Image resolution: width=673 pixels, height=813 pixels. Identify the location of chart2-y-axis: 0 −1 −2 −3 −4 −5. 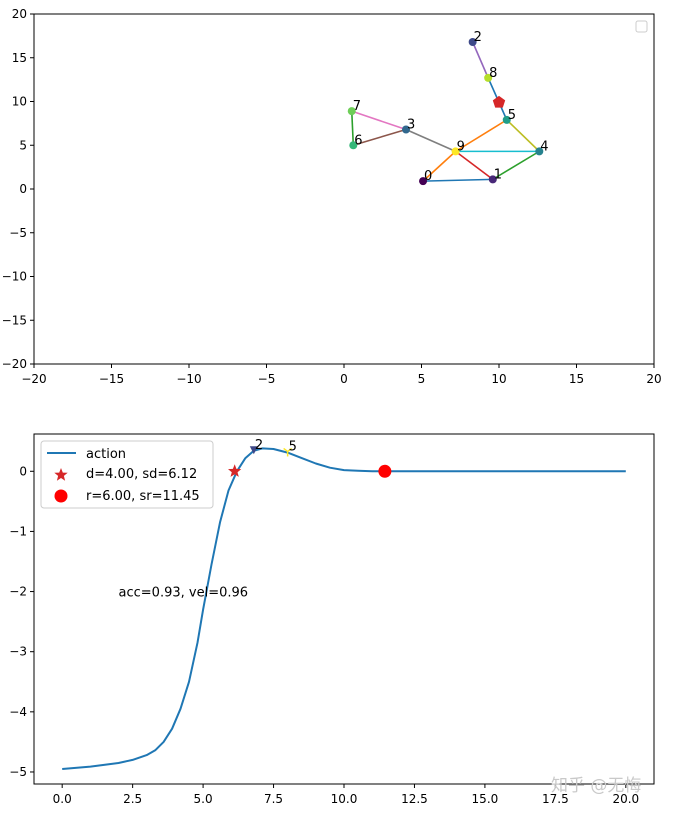
(21, 621).